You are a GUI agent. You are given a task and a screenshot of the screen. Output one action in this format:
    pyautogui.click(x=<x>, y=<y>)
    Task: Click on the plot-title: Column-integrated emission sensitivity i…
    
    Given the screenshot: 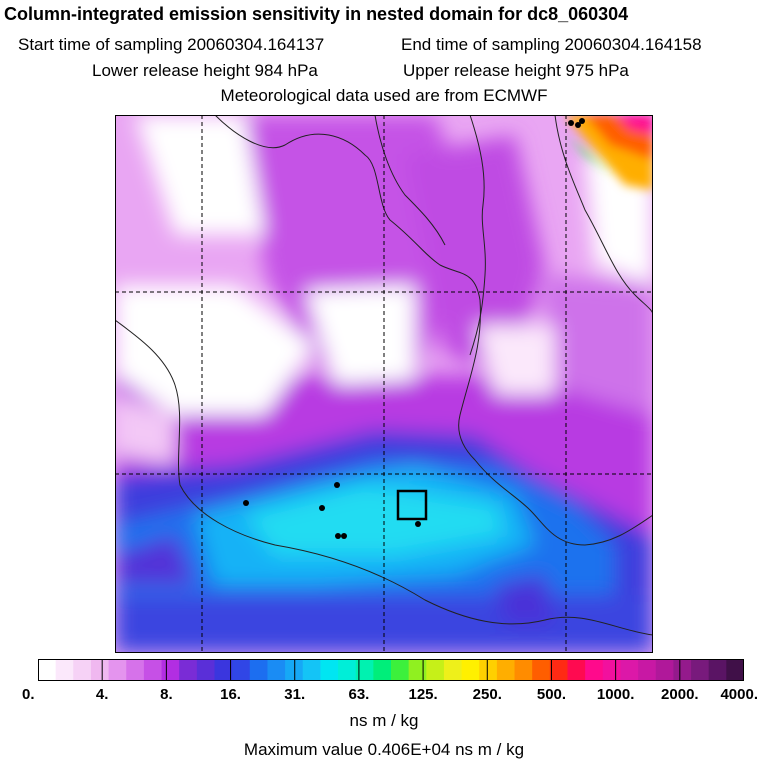 What is the action you would take?
    pyautogui.click(x=316, y=14)
    